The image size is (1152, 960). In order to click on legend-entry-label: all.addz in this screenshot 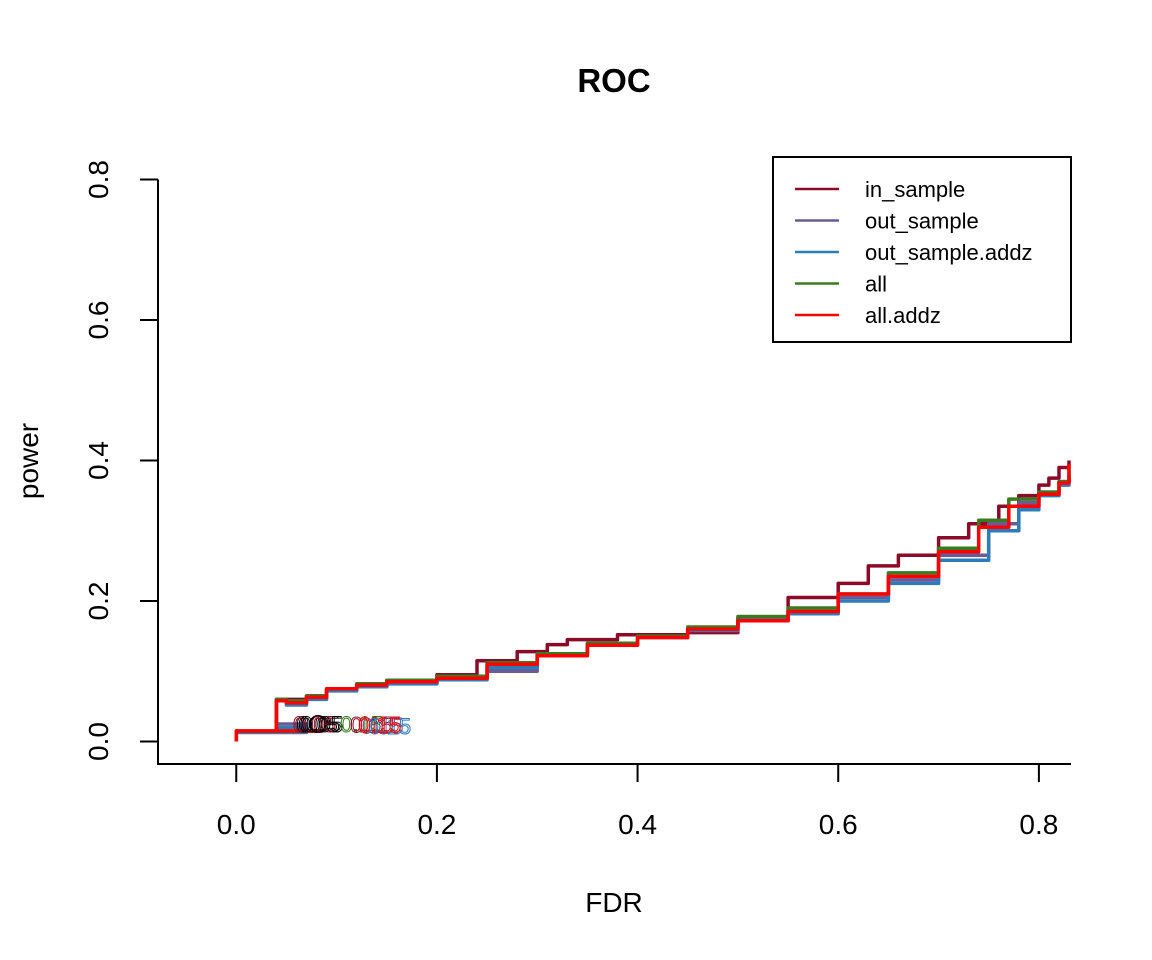, I will do `click(903, 315)`.